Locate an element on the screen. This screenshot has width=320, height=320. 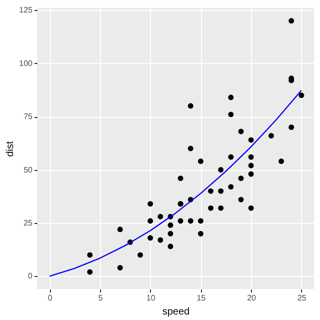
y-axis-title: dist is located at coordinates (10, 149).